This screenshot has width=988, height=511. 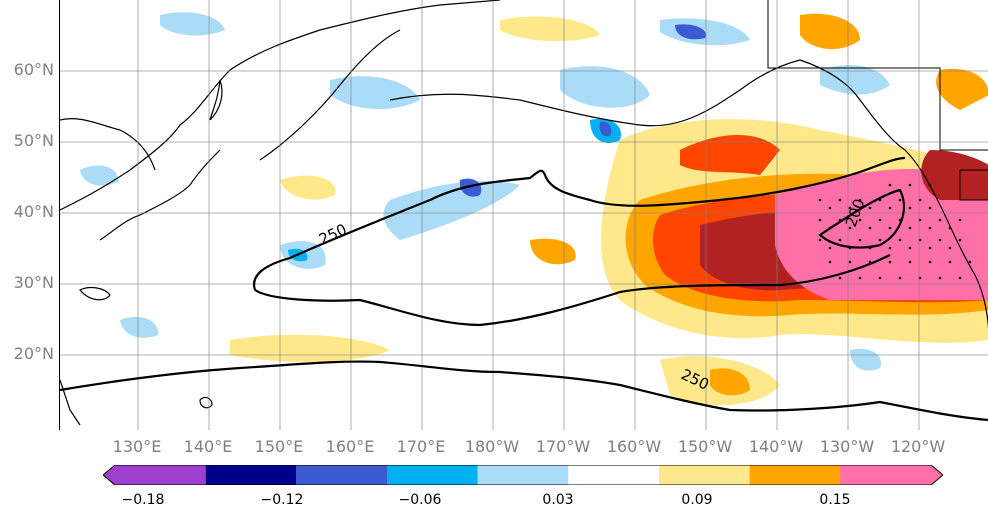 What do you see at coordinates (333, 234) in the screenshot?
I see `contour-label: 250` at bounding box center [333, 234].